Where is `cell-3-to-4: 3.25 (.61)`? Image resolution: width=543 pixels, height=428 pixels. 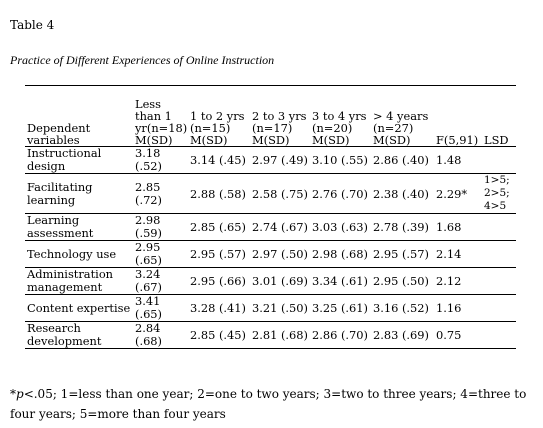
cell-3-to-4: 3.25 (.61) is located at coordinates (340, 308).